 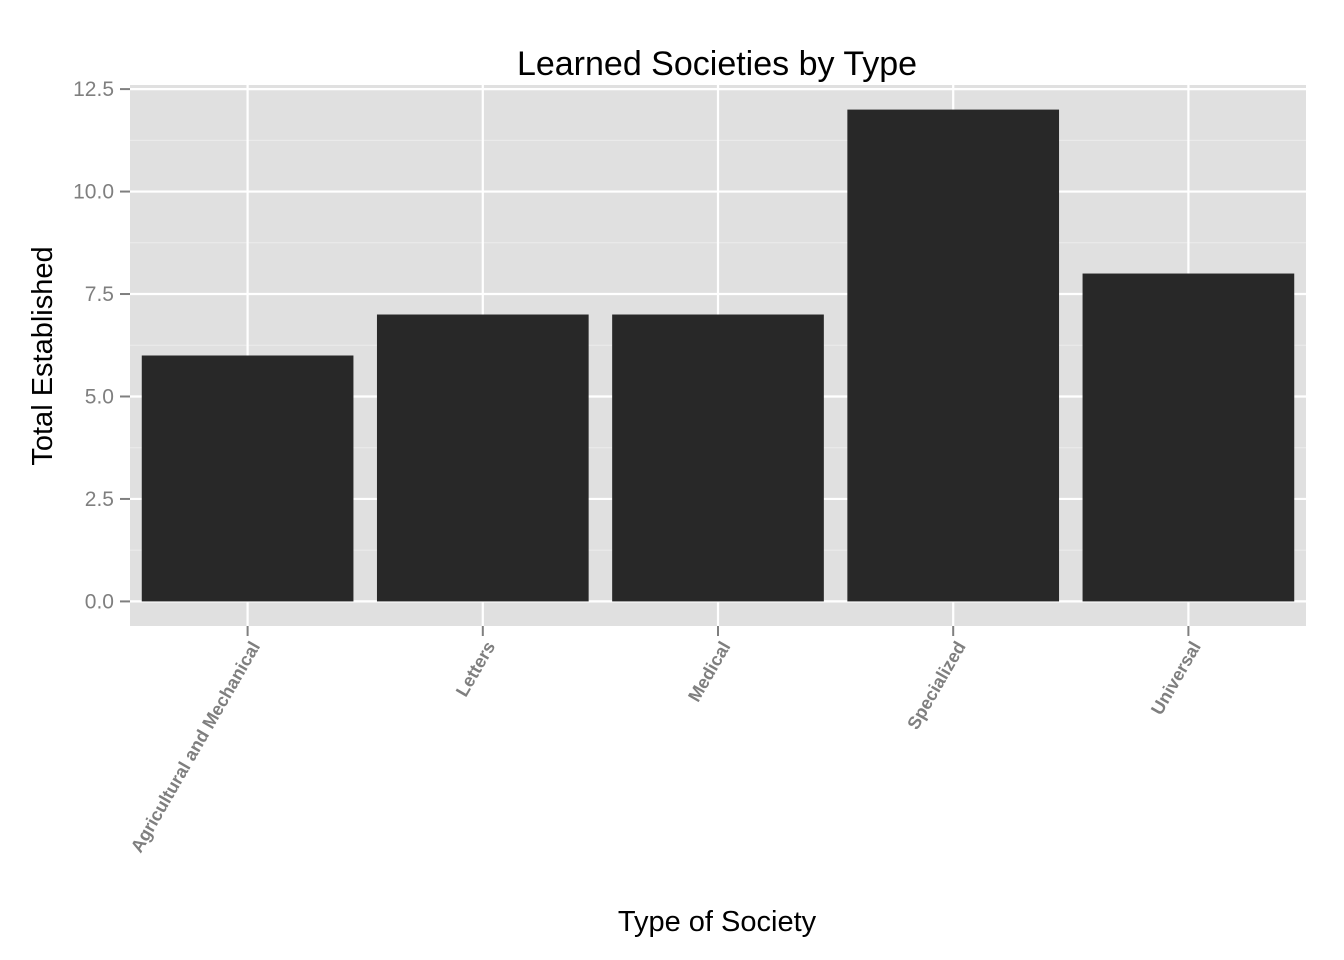 I want to click on x-tick-label: Agricultural and Mechanical, so click(x=195, y=747).